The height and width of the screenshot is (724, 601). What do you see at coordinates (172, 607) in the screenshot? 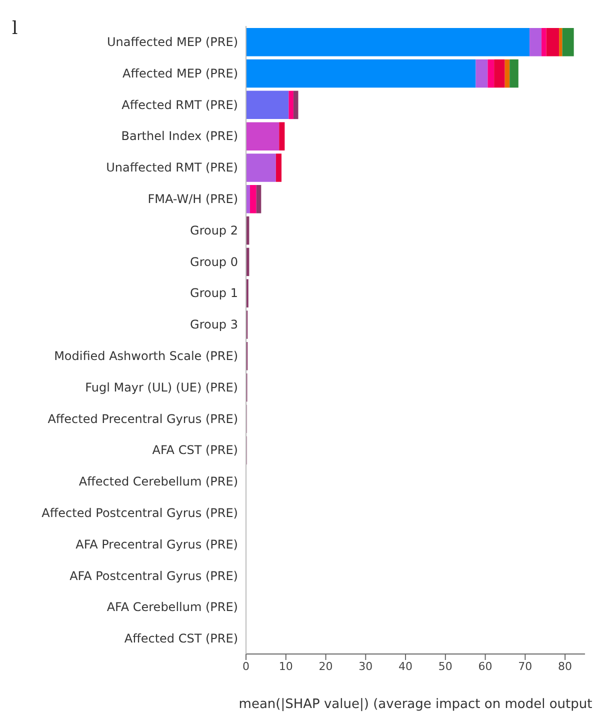
I see `y-tick-label: AFA Cerebellum (PRE)` at bounding box center [172, 607].